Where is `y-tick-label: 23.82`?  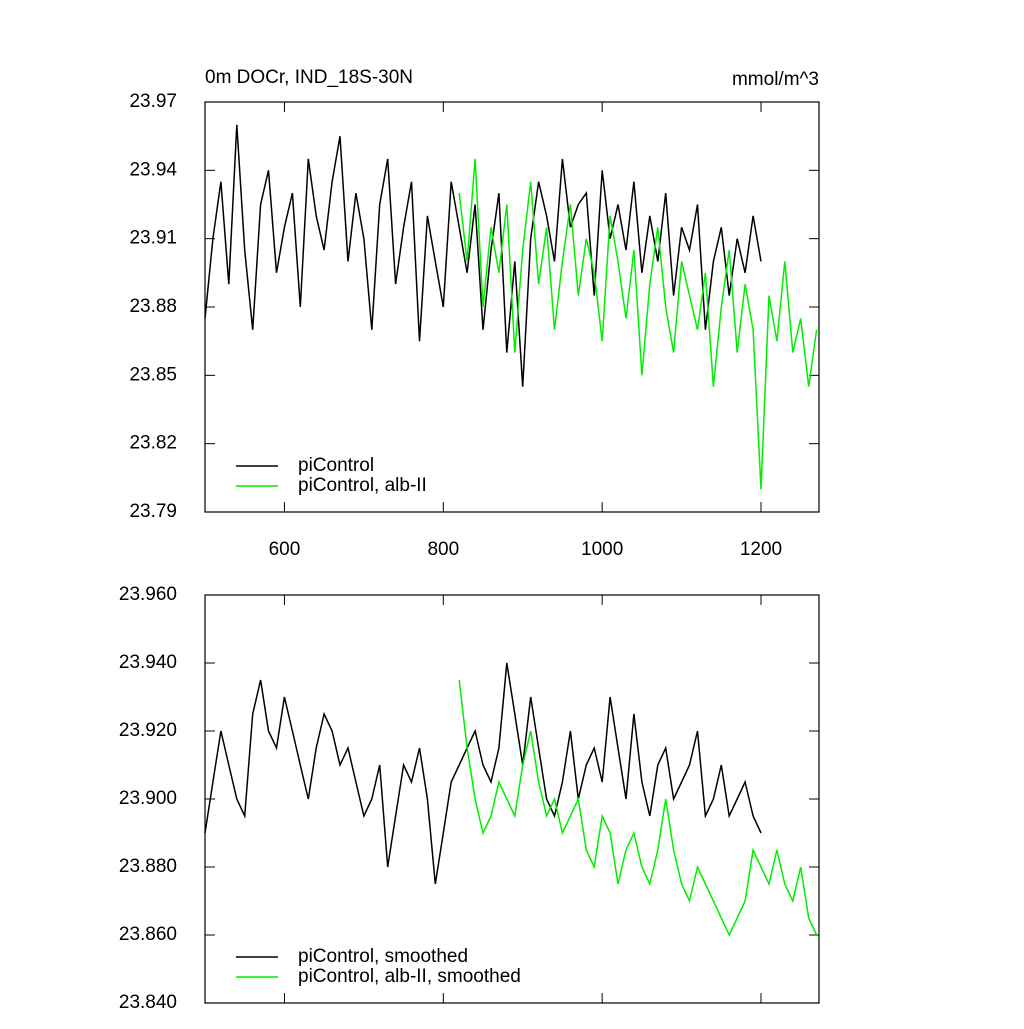 y-tick-label: 23.82 is located at coordinates (153, 443).